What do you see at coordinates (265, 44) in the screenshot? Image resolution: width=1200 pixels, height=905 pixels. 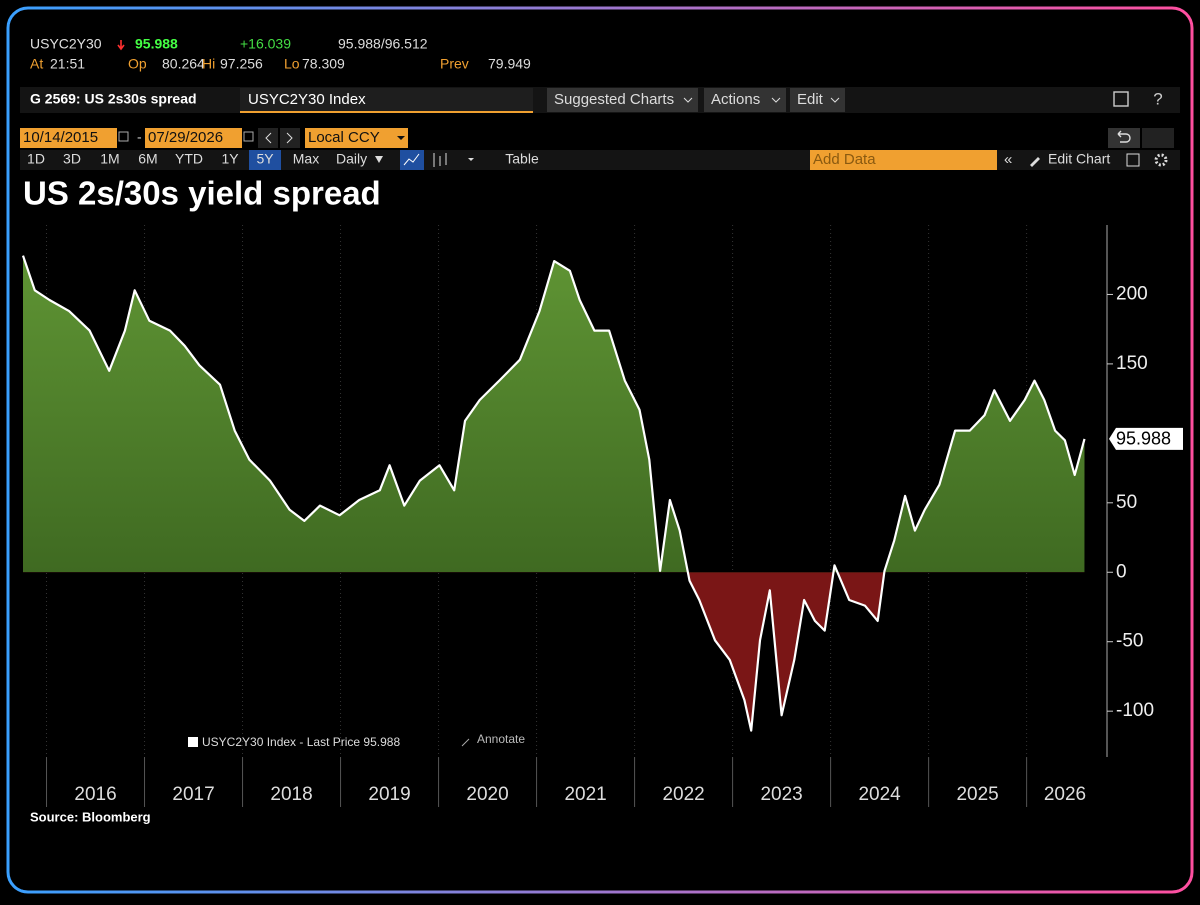 I see `change: +16.039` at bounding box center [265, 44].